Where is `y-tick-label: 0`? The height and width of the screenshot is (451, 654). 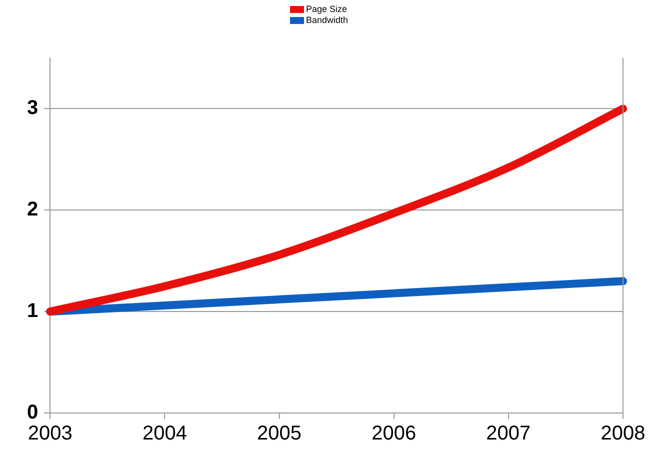 y-tick-label: 0 is located at coordinates (32, 413).